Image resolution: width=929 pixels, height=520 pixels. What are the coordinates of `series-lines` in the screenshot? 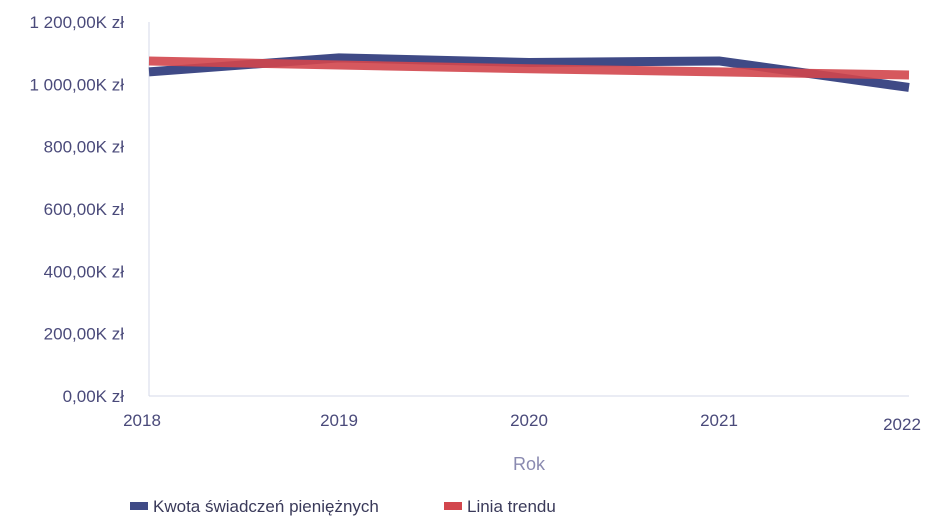 It's located at (529, 72).